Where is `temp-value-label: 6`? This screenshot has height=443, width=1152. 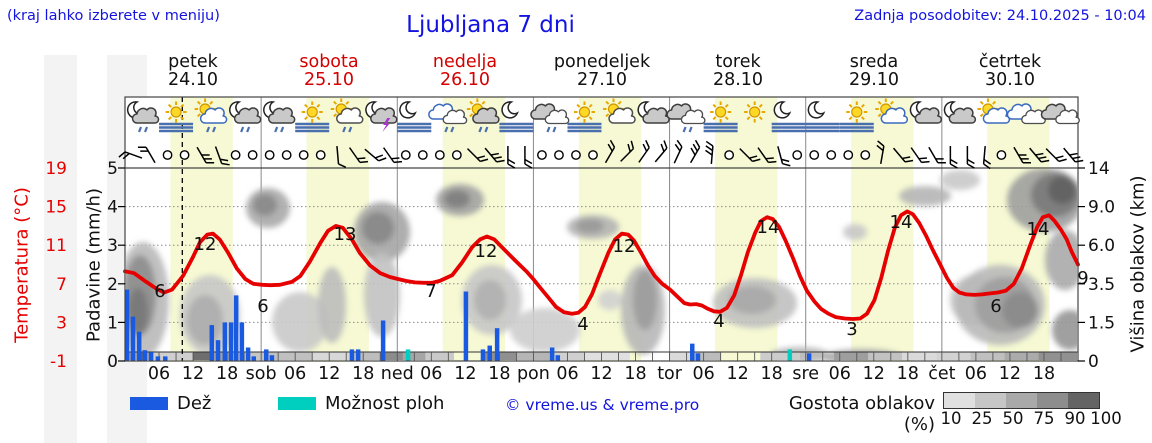
temp-value-label: 6 is located at coordinates (262, 306).